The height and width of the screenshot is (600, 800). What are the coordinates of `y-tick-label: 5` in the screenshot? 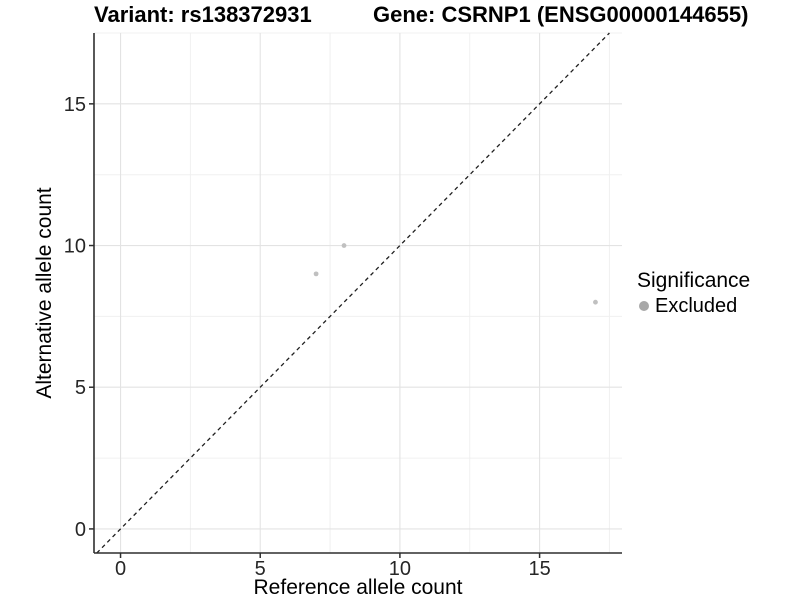 It's located at (80, 388).